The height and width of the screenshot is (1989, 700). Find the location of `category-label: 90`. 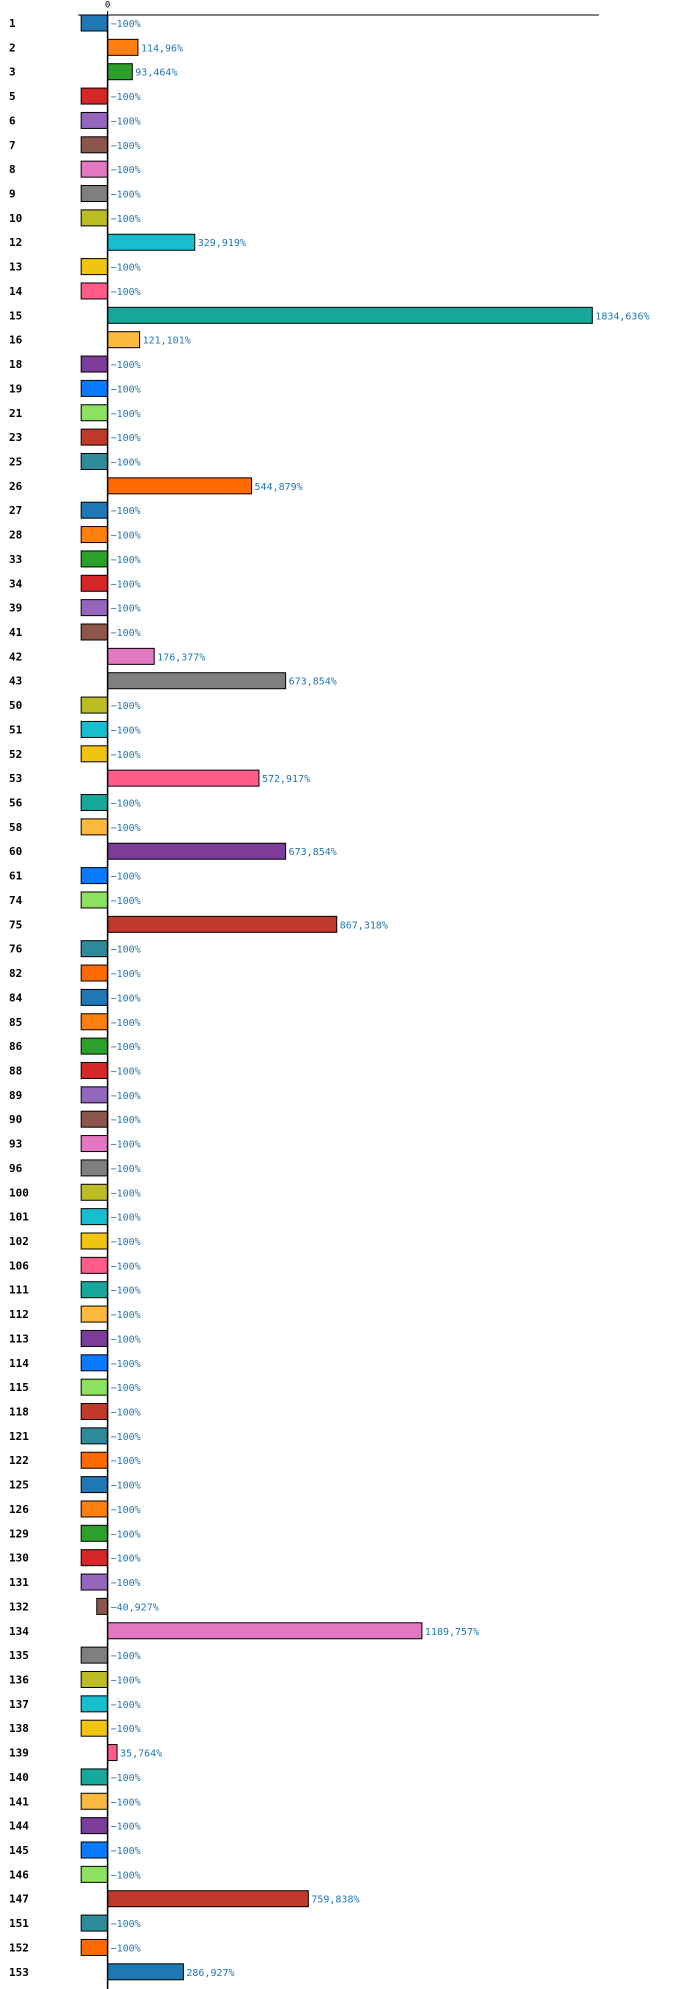

category-label: 90 is located at coordinates (15, 1119).